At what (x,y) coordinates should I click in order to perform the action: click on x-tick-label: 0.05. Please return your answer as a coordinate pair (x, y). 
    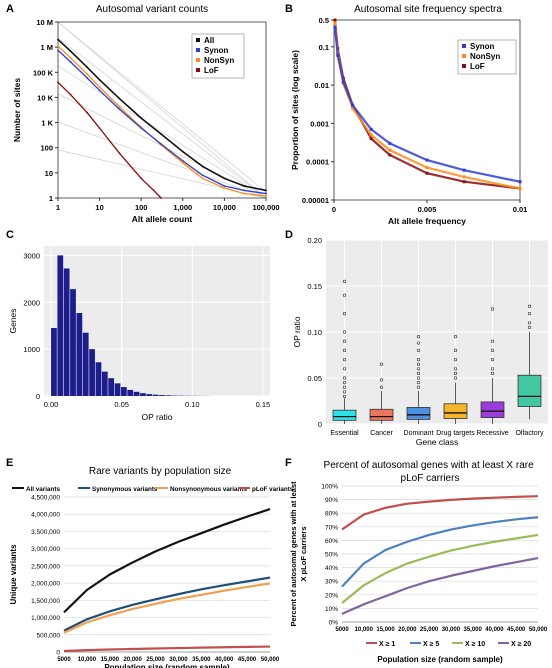
    Looking at the image, I should click on (121, 404).